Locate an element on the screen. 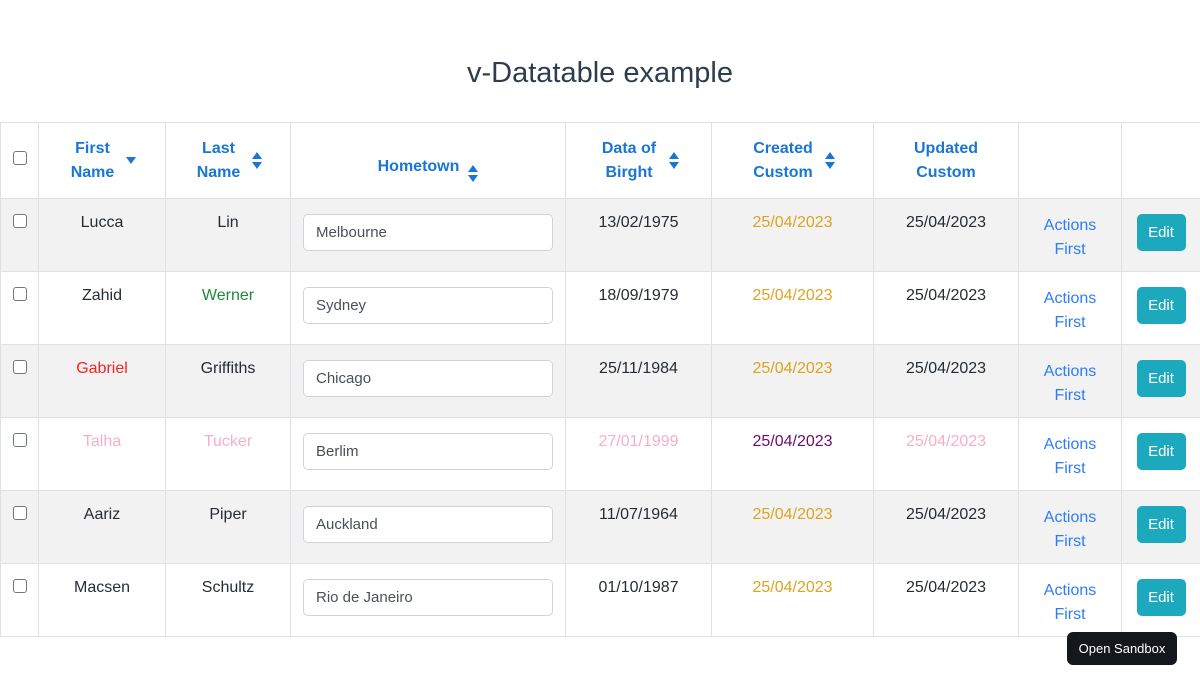  header-hometown-label: Hometown is located at coordinates (419, 167).